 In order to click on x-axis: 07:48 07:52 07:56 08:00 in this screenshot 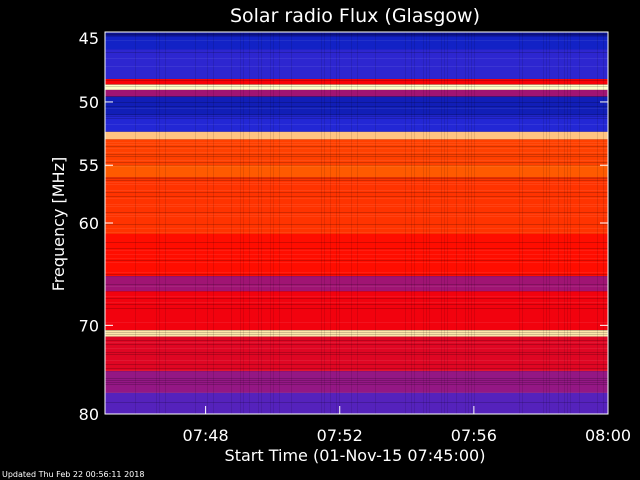, I will do `click(407, 425)`.